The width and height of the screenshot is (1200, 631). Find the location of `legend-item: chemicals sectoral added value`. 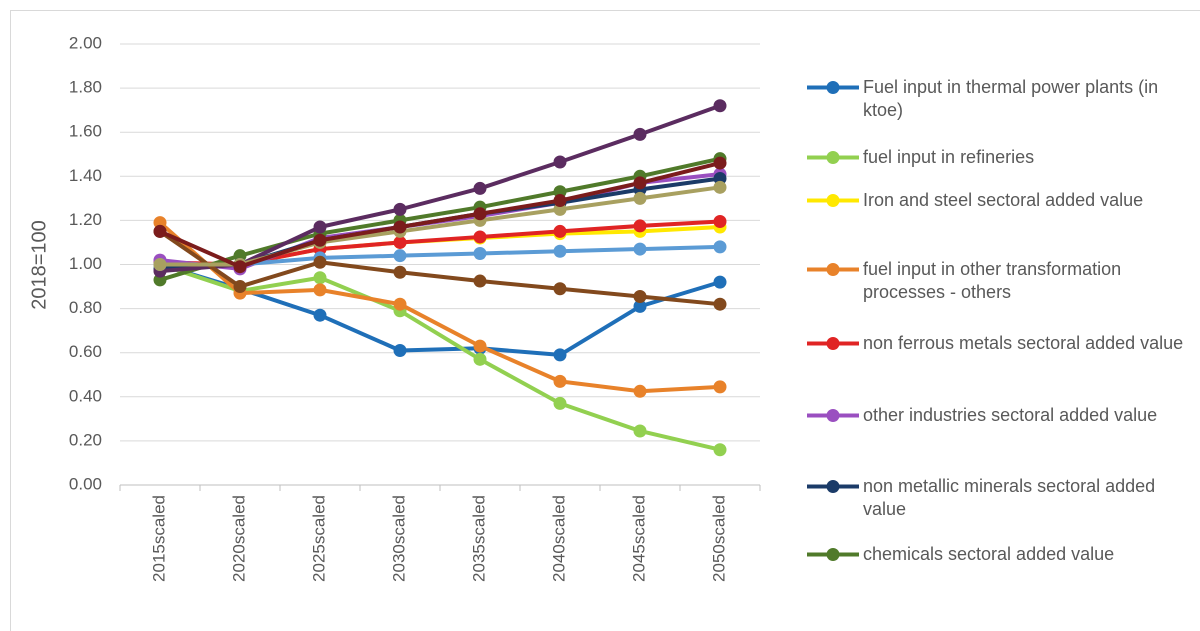

legend-item: chemicals sectoral added value is located at coordinates (1001, 554).